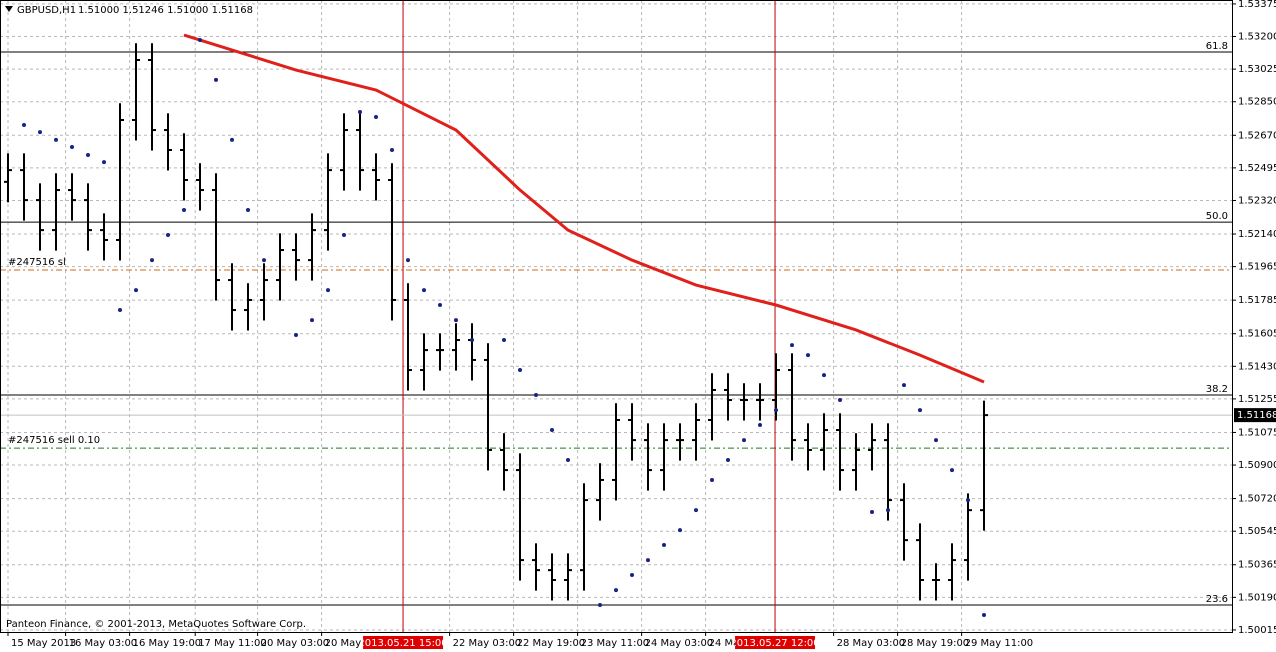  What do you see at coordinates (37, 262) in the screenshot?
I see `level-label: #247516 sl` at bounding box center [37, 262].